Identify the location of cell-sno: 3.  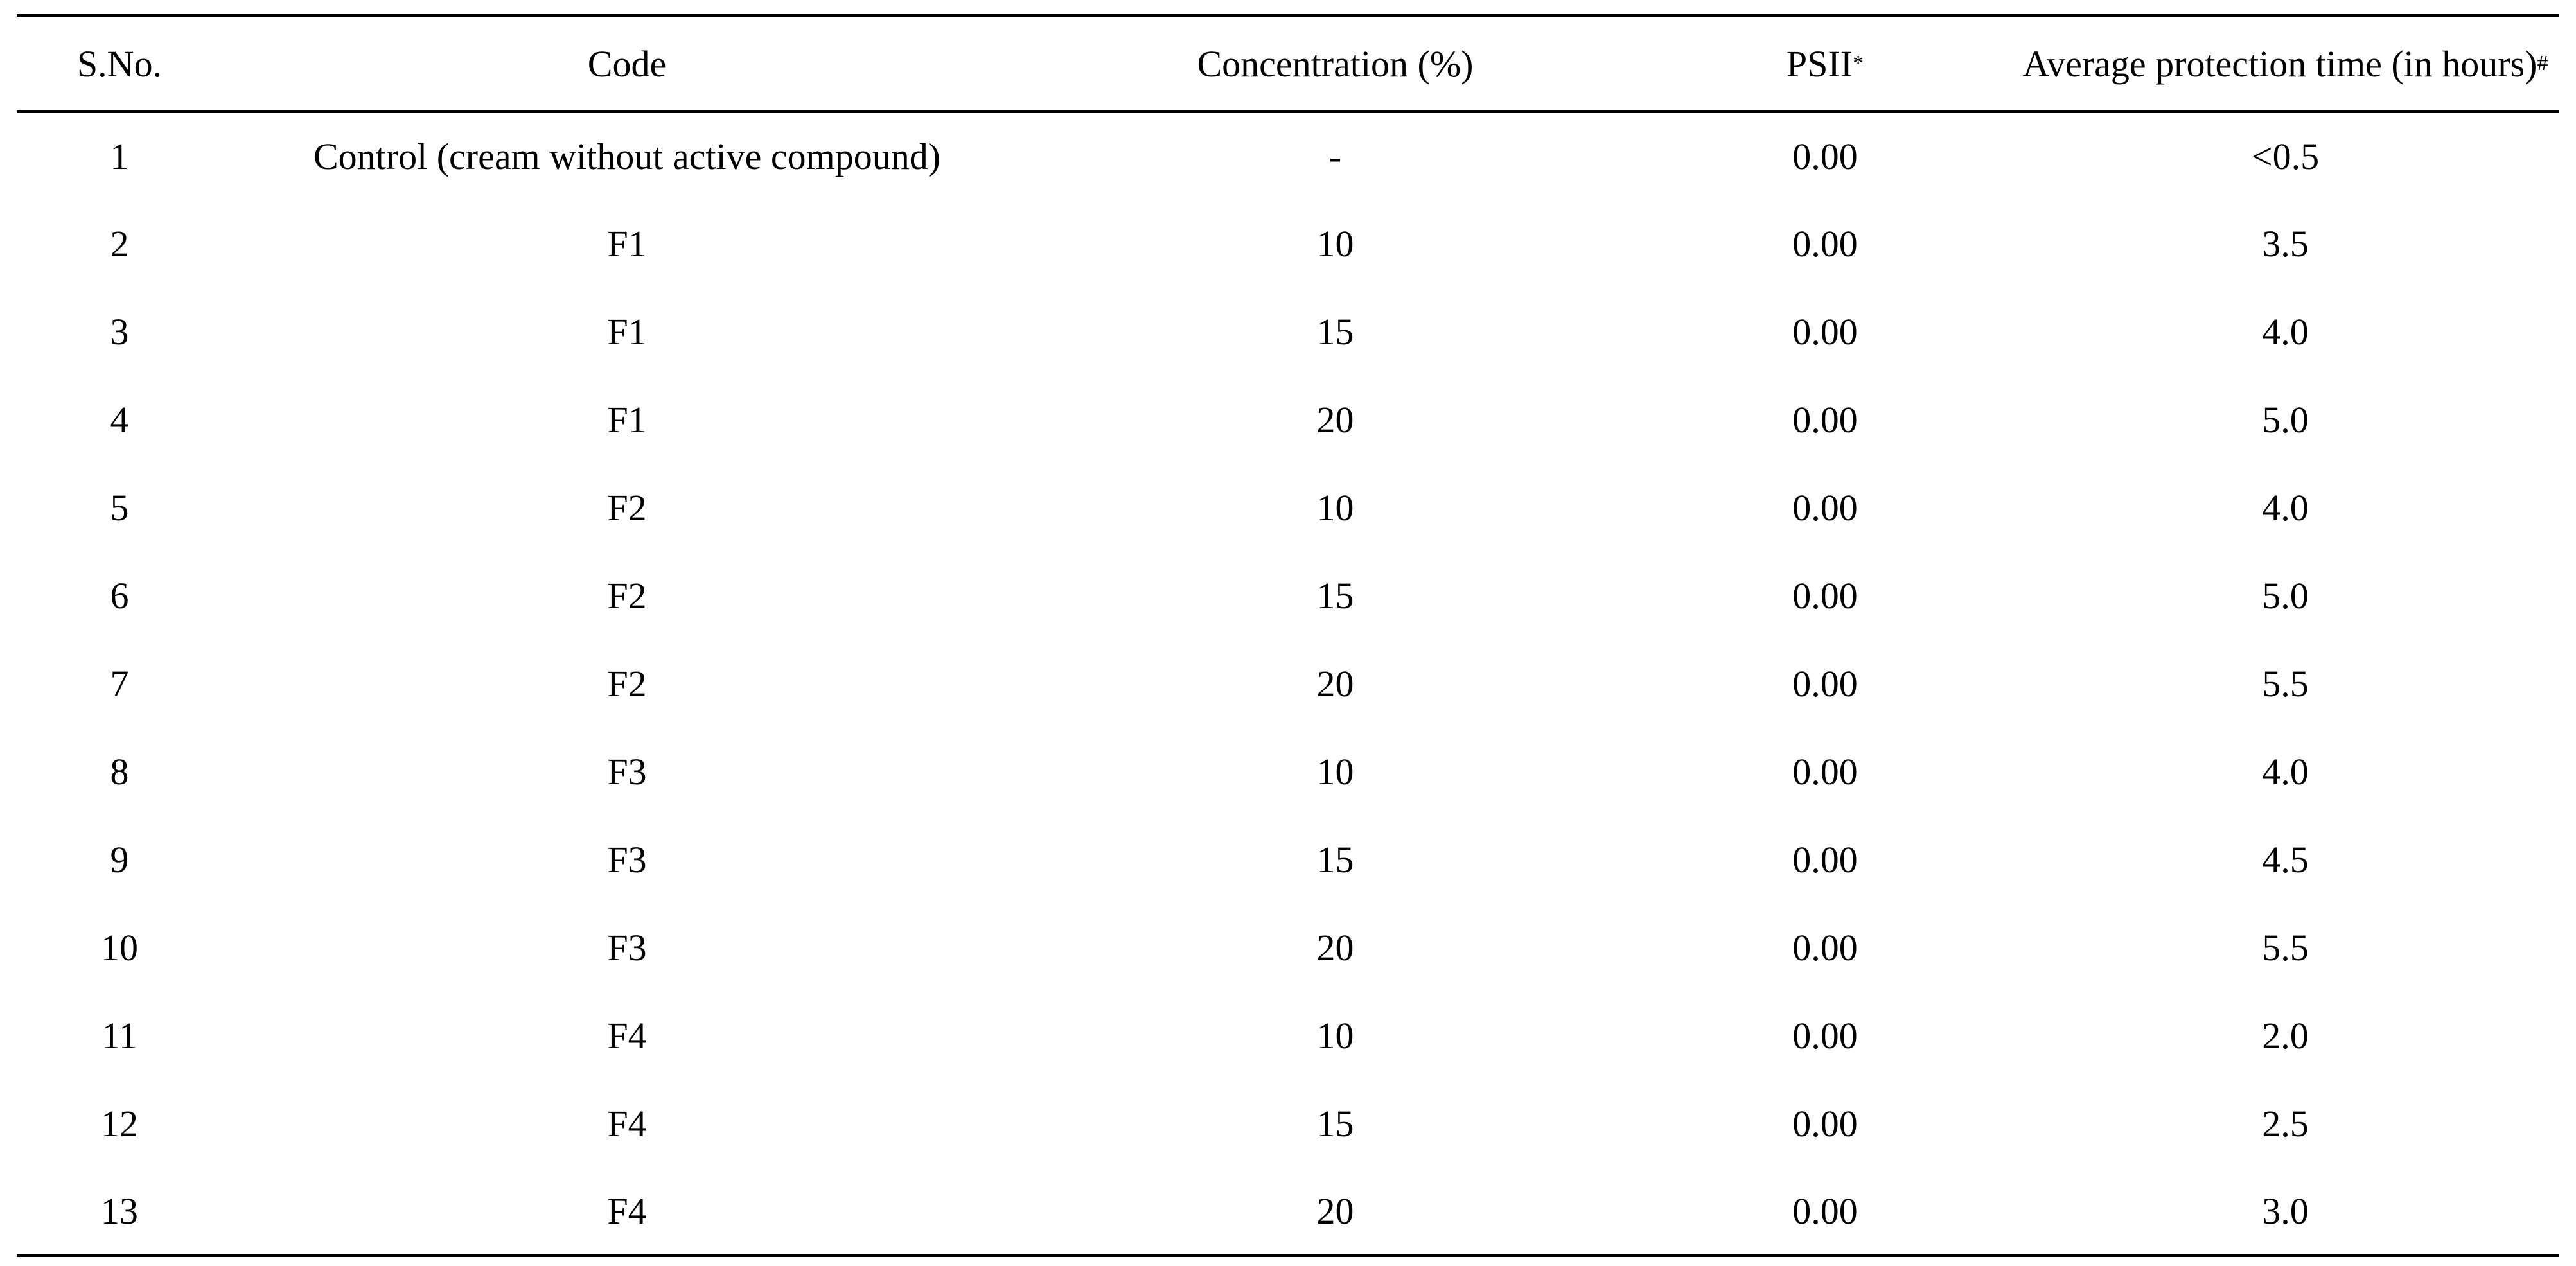
(119, 332).